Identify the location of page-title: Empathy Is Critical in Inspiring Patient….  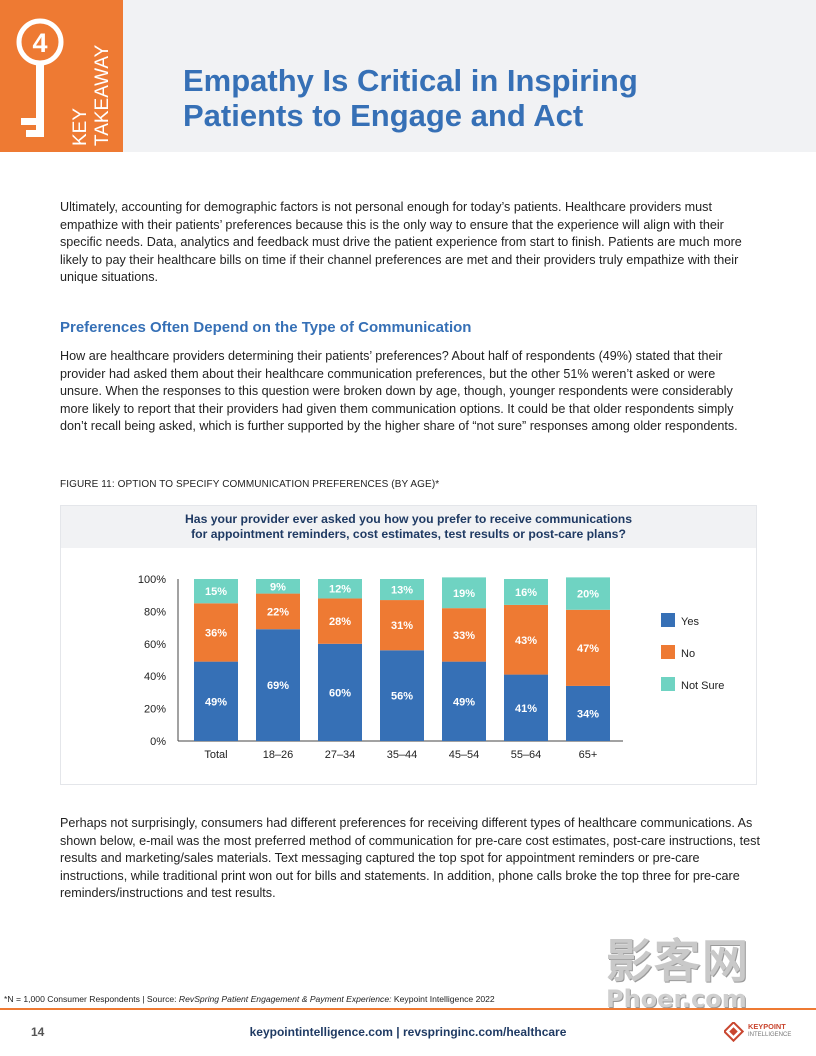
(410, 98).